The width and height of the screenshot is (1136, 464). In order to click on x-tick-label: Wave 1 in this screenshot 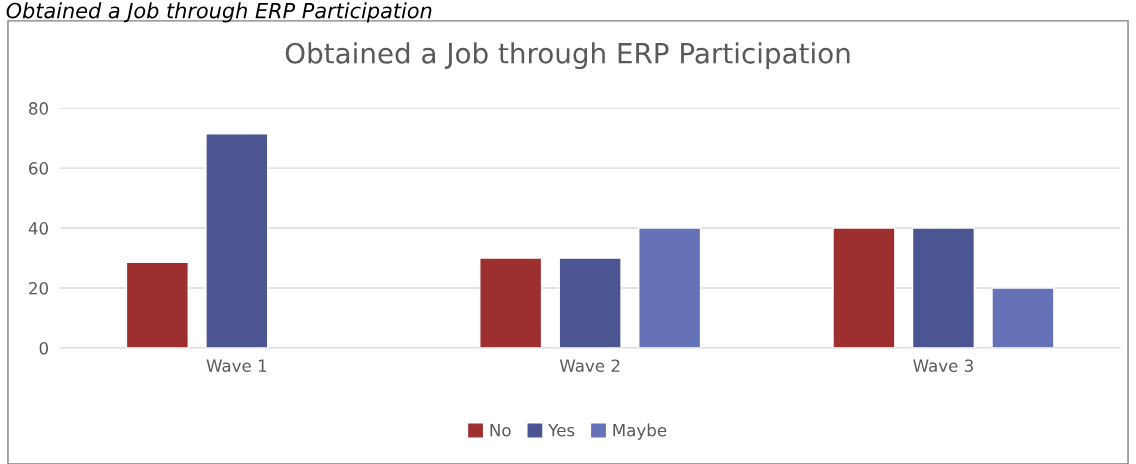, I will do `click(236, 366)`.